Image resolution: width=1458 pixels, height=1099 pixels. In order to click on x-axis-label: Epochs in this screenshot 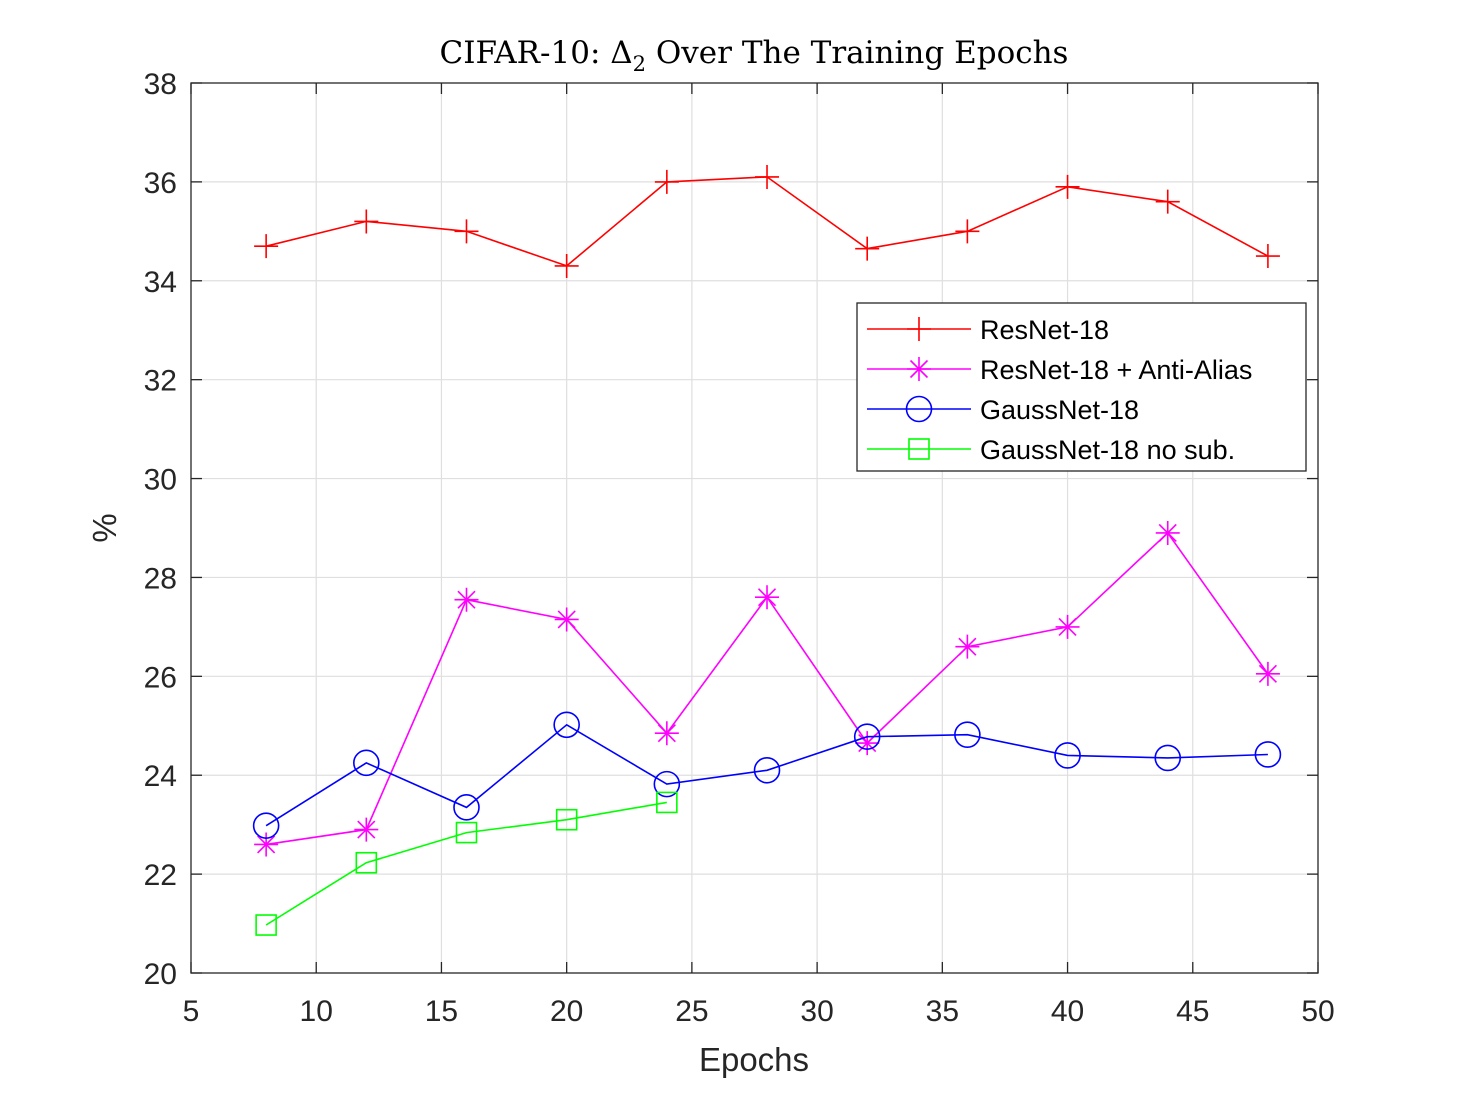, I will do `click(754, 1059)`.